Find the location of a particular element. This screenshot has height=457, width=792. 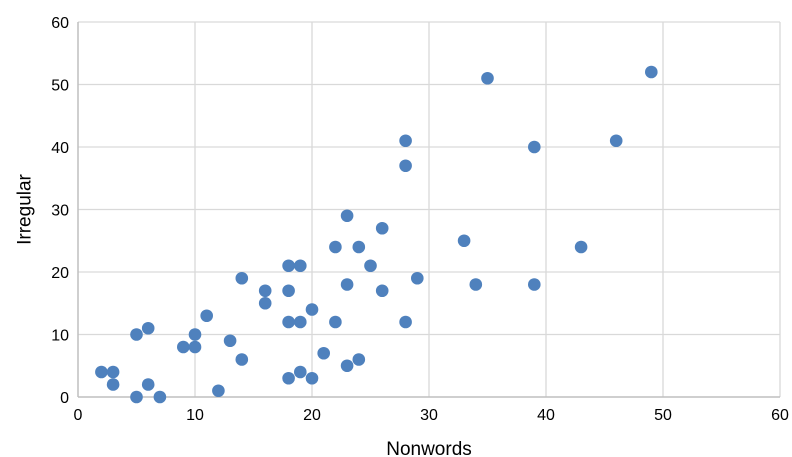

y-axis-title: Irregular is located at coordinates (25, 208).